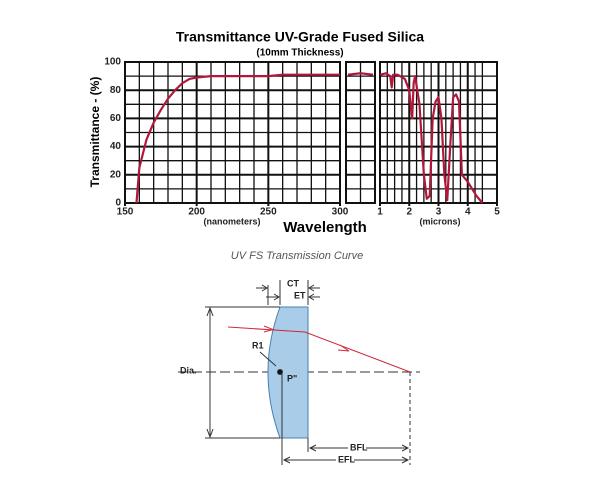 This screenshot has height=497, width=616. Describe the element at coordinates (340, 212) in the screenshot. I see `x-tick-label: 300` at that location.